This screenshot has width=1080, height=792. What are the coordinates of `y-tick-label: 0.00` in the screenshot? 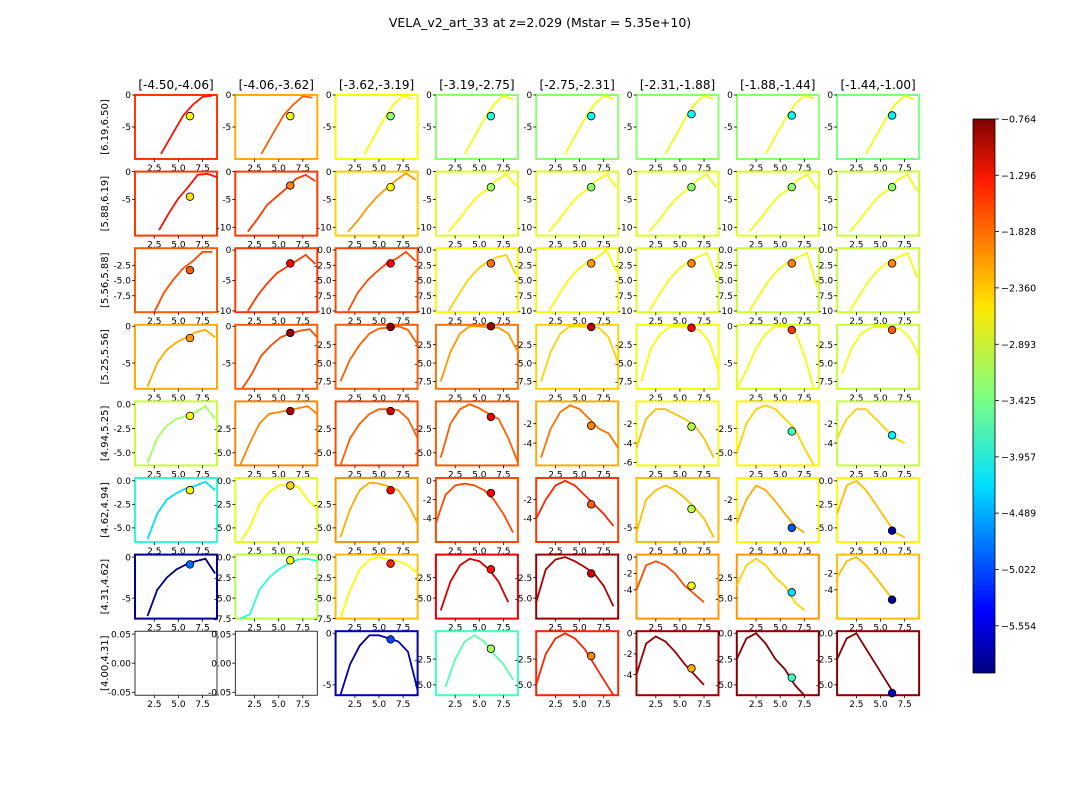 It's located at (221, 664).